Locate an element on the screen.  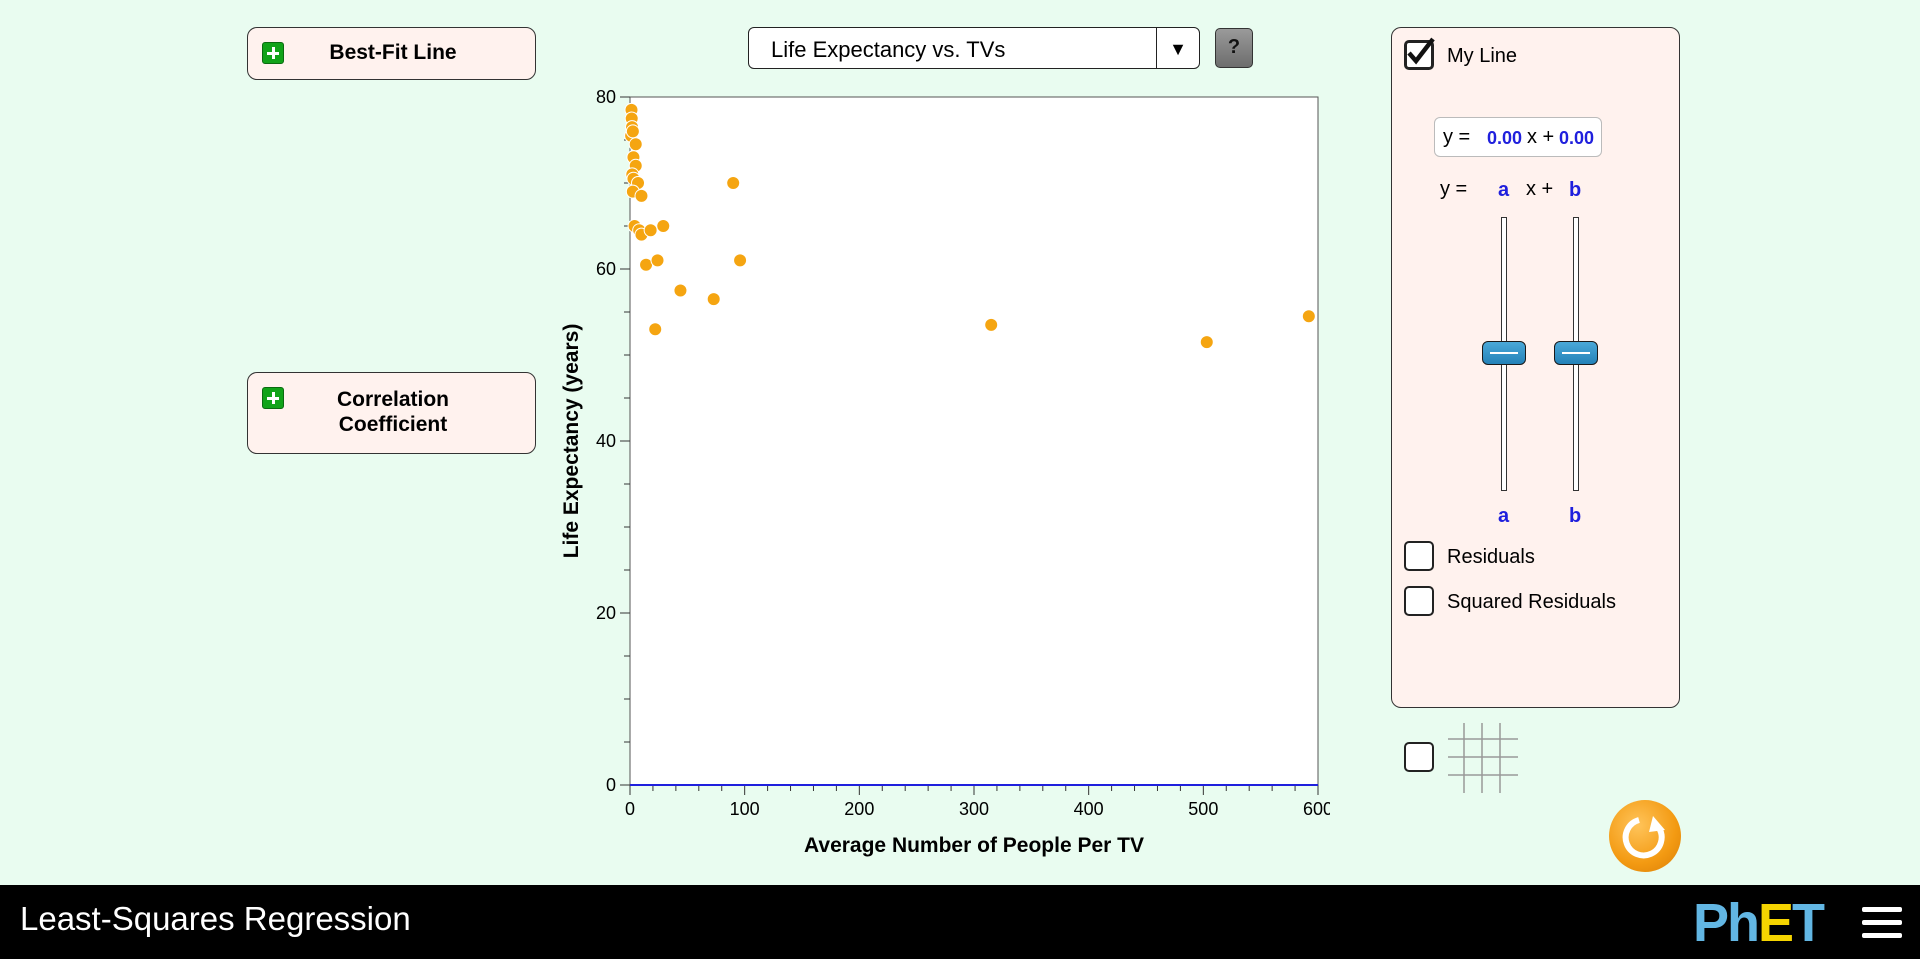
correlation-title: Correlation Coefficient is located at coordinates (393, 412).